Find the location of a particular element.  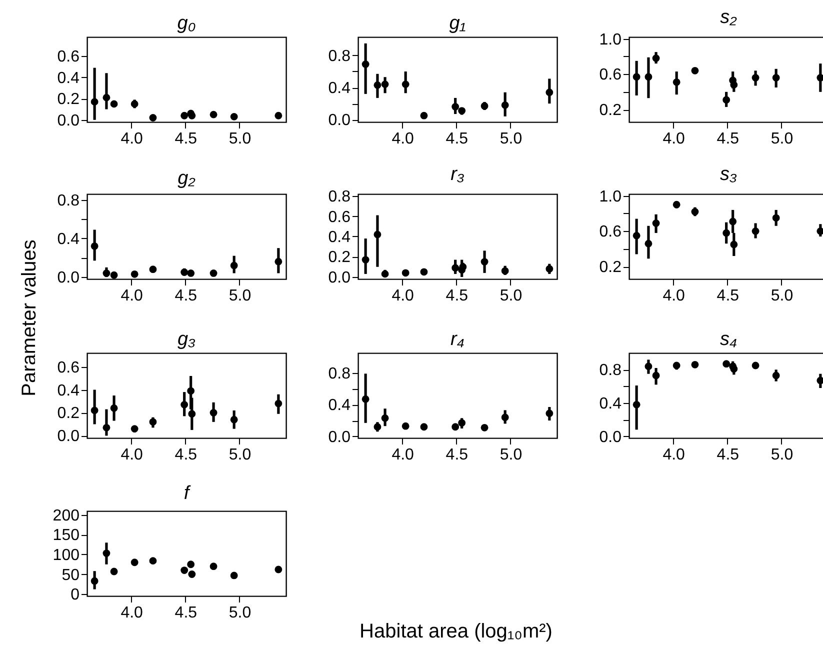

y-tick-label: 100 is located at coordinates (66, 555).